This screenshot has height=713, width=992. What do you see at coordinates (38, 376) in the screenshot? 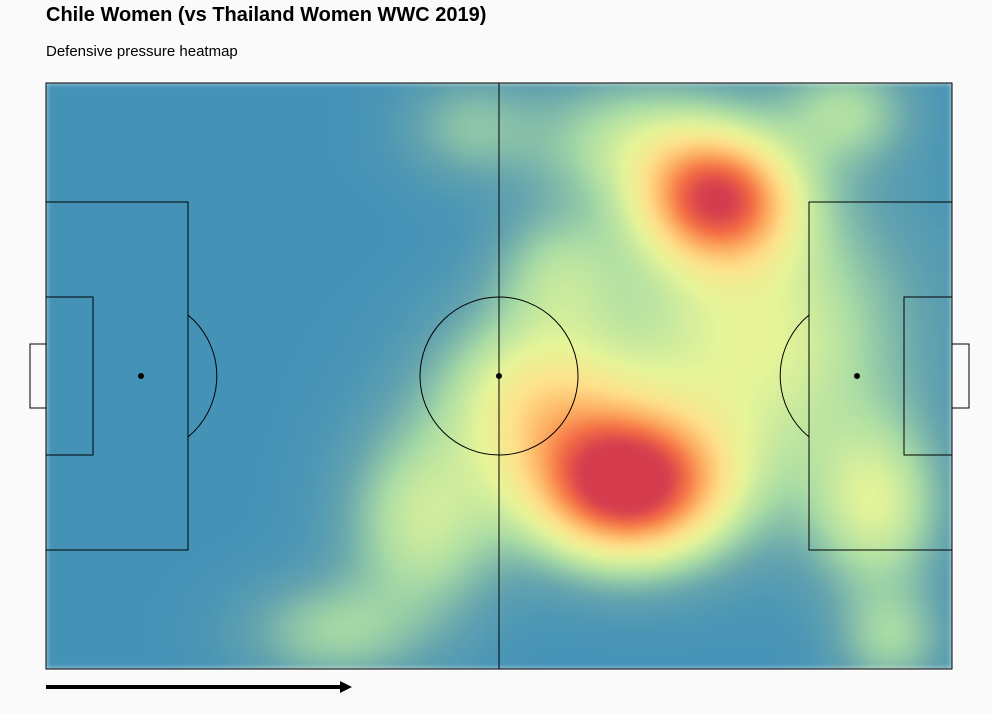
I see `left-goal` at bounding box center [38, 376].